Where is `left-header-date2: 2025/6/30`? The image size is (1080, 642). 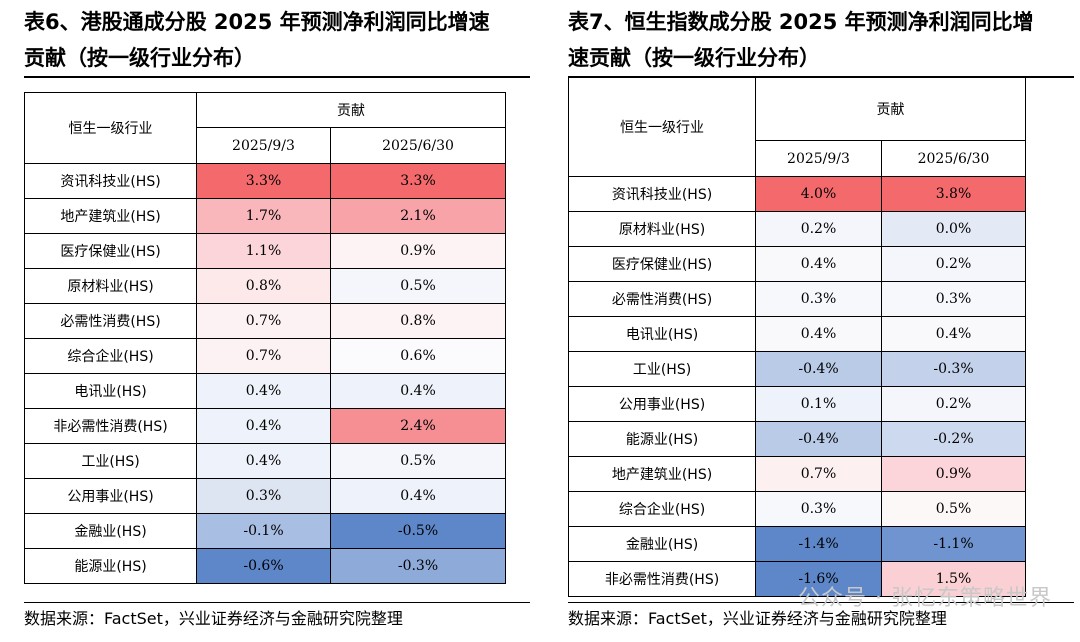
left-header-date2: 2025/6/30 is located at coordinates (418, 145).